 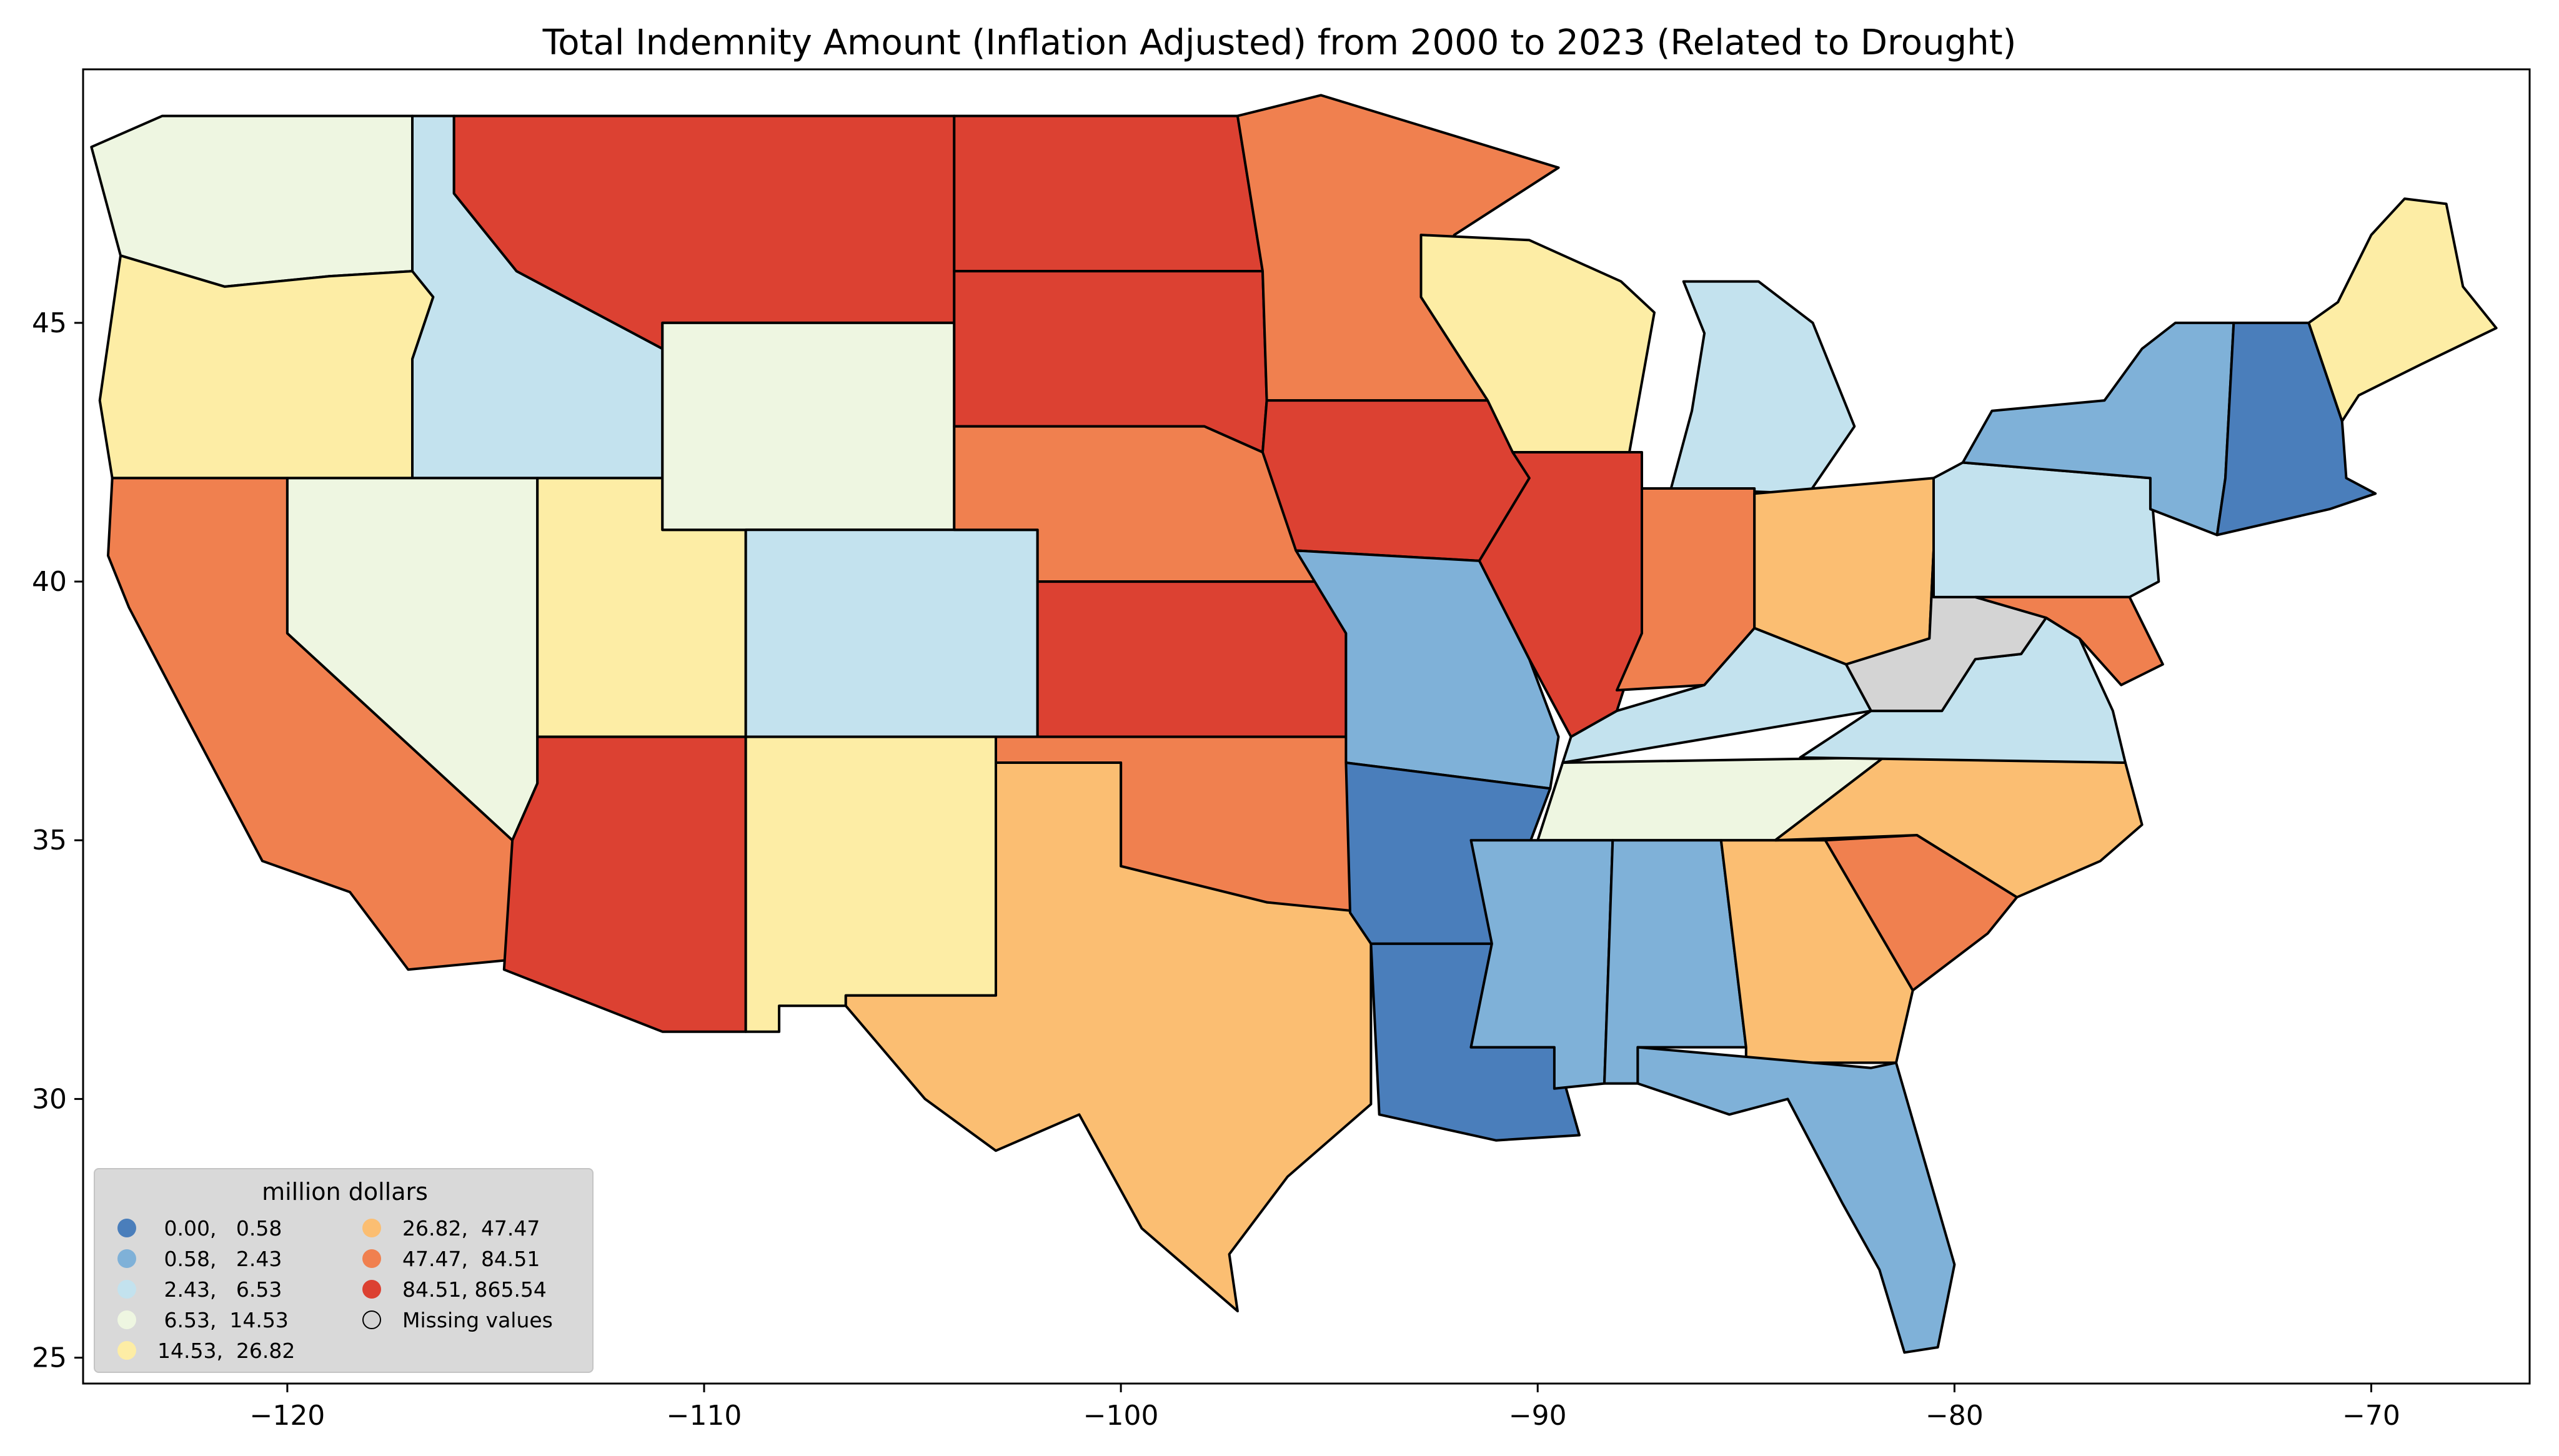 I want to click on legend-label: 26.82, 47.47, so click(x=471, y=1228).